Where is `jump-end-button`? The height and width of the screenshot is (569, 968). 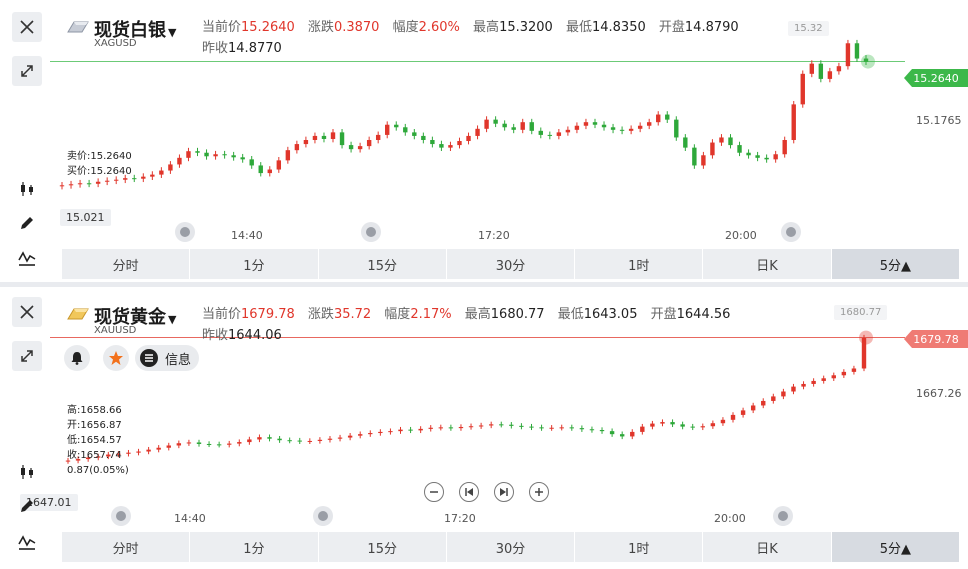 jump-end-button is located at coordinates (504, 492).